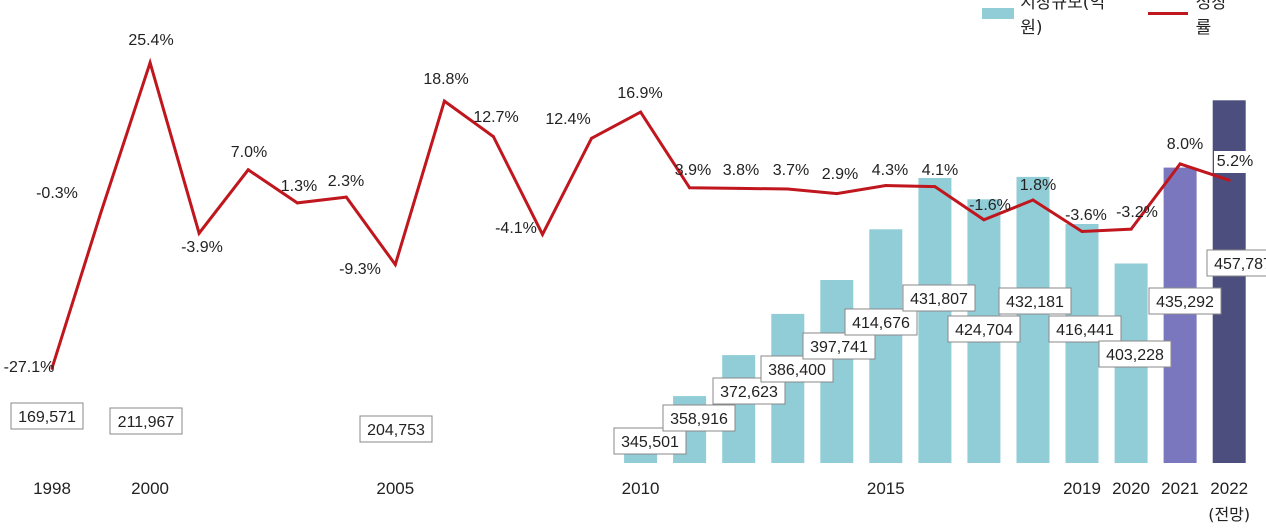 This screenshot has width=1266, height=530. I want to click on legend-item-growth-rate: 성장률, so click(1193, 19).